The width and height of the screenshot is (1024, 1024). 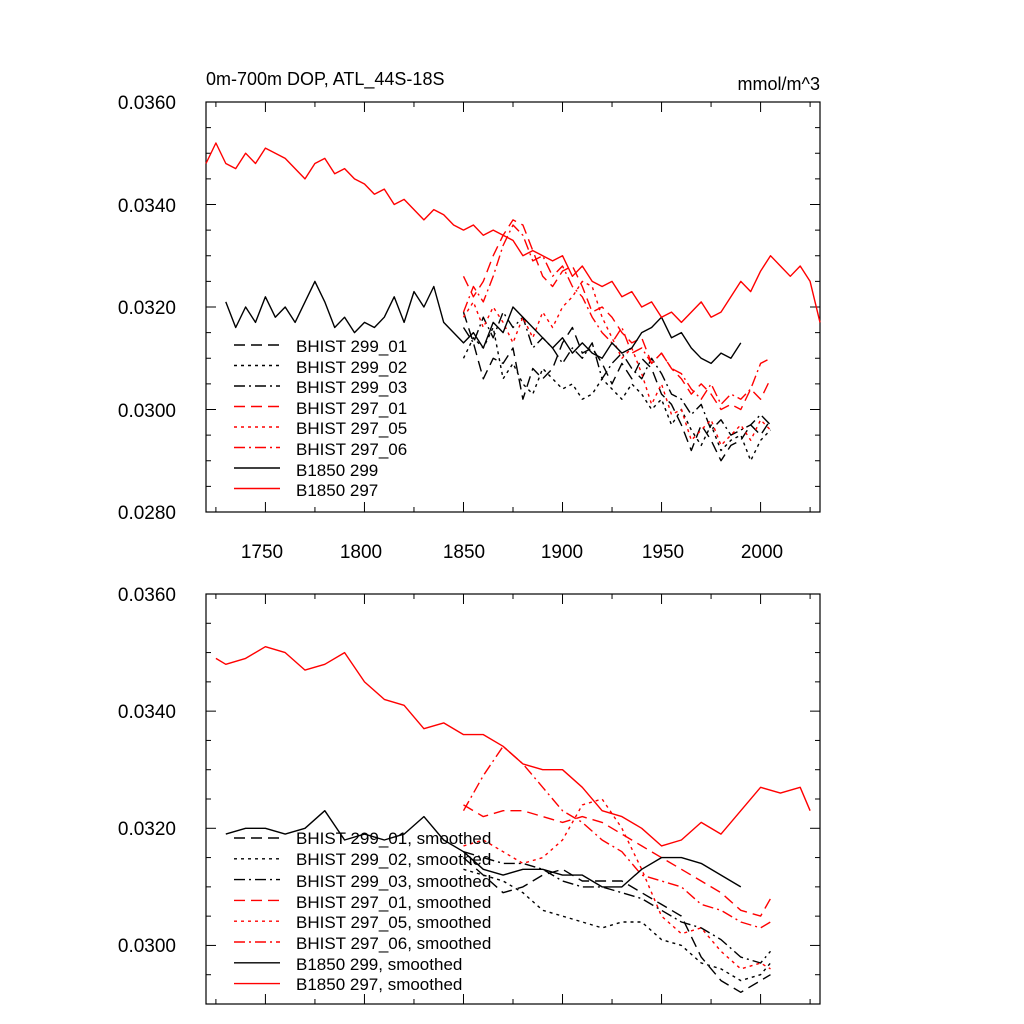 I want to click on bottom-series-bhist-297-06-smoothed, so click(x=616, y=837).